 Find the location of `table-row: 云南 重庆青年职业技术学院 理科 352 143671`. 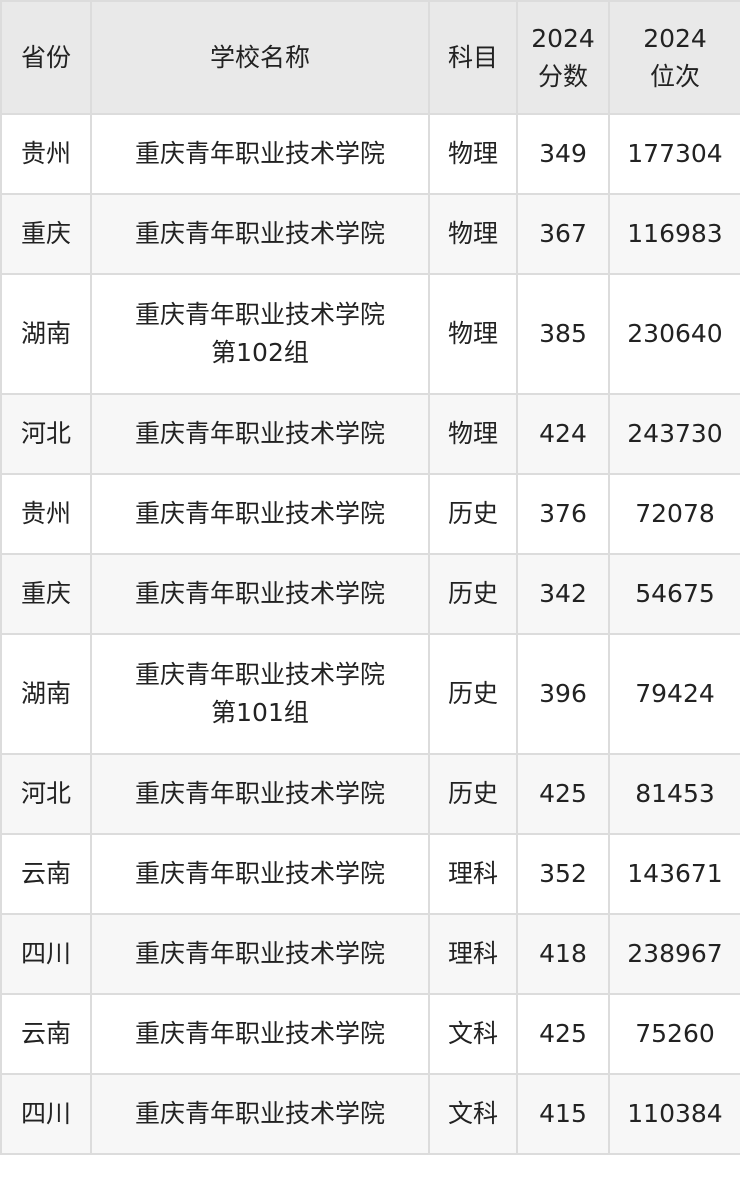

table-row: 云南 重庆青年职业技术学院 理科 352 143671 is located at coordinates (370, 874).